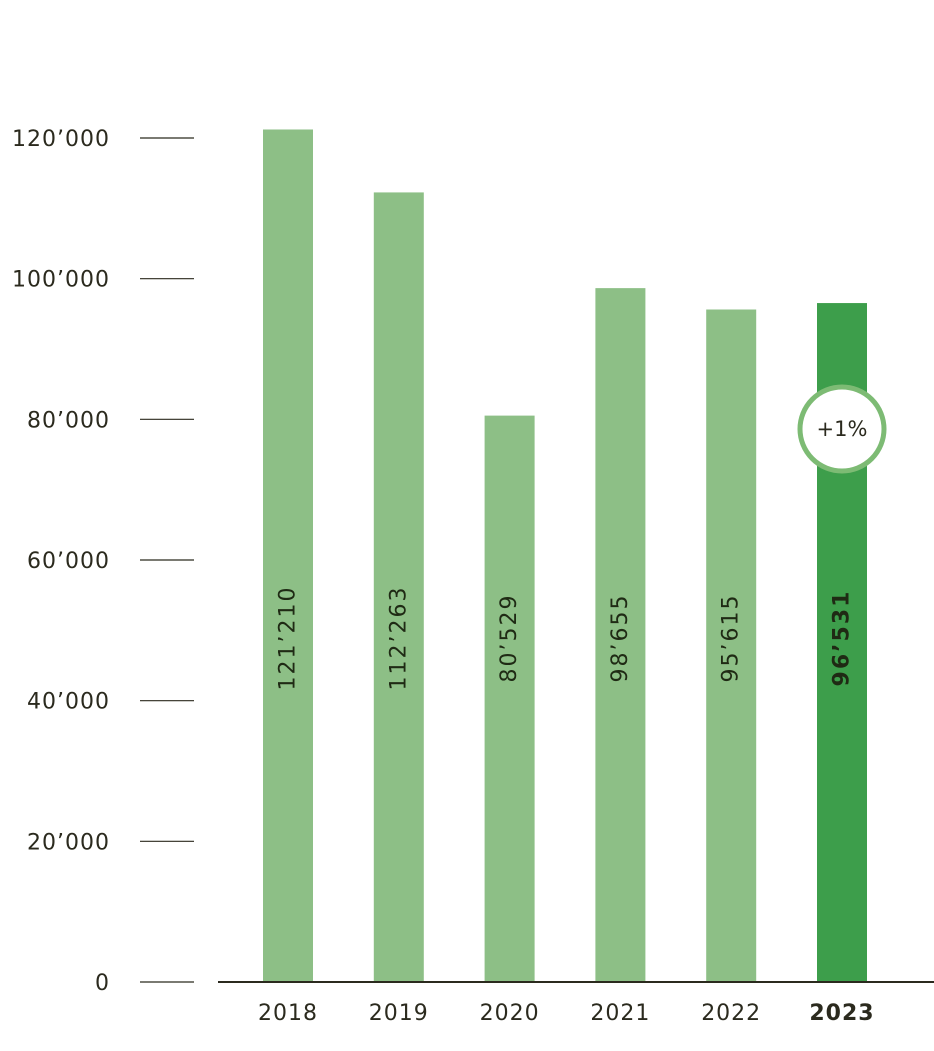  I want to click on bar-2022, so click(731, 646).